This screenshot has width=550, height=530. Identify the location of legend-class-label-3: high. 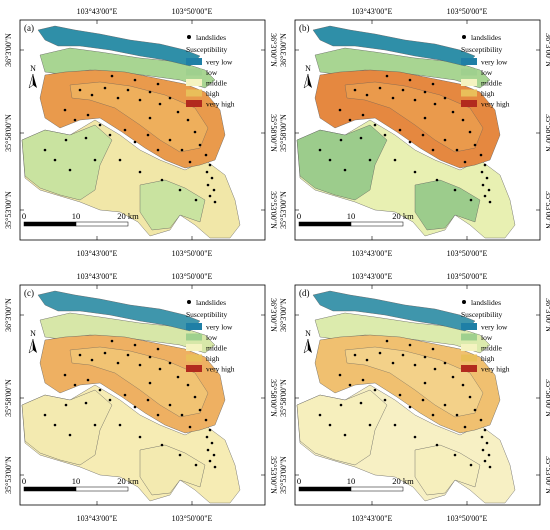
(488, 358).